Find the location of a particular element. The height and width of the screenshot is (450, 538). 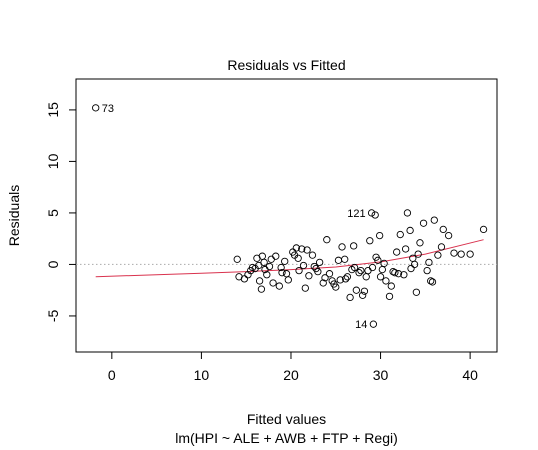

y-axis-label: Residuals is located at coordinates (14, 215).